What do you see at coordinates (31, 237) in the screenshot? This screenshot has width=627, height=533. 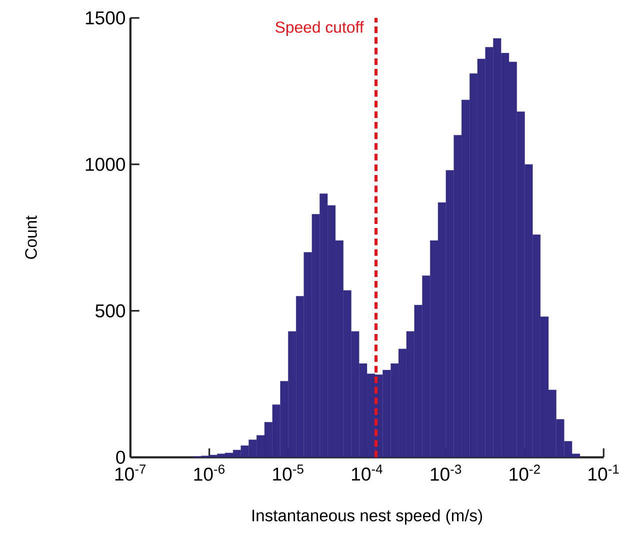 I see `y-axis-title: Count` at bounding box center [31, 237].